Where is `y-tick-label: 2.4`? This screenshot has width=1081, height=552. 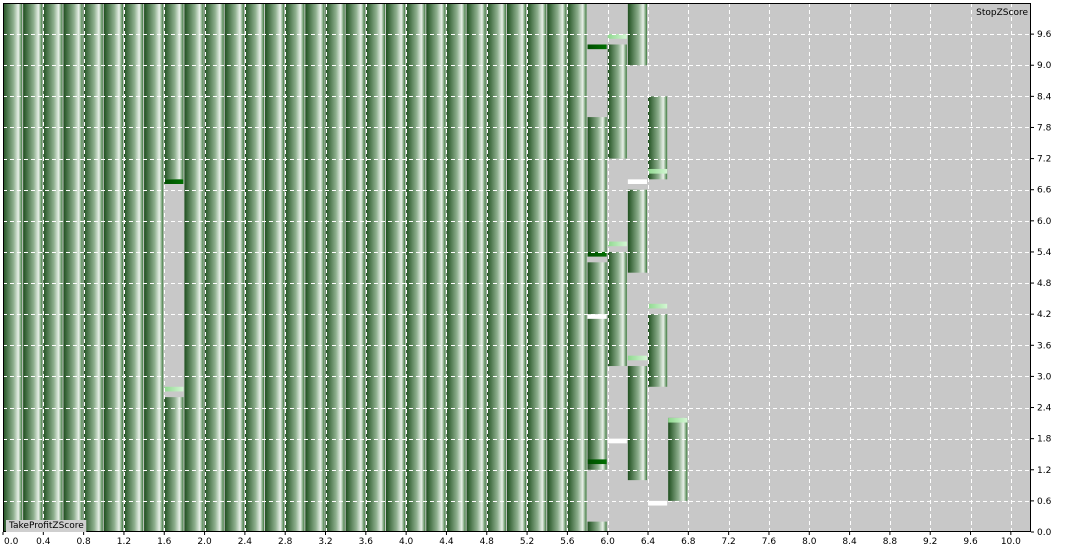 y-tick-label: 2.4 is located at coordinates (1044, 409).